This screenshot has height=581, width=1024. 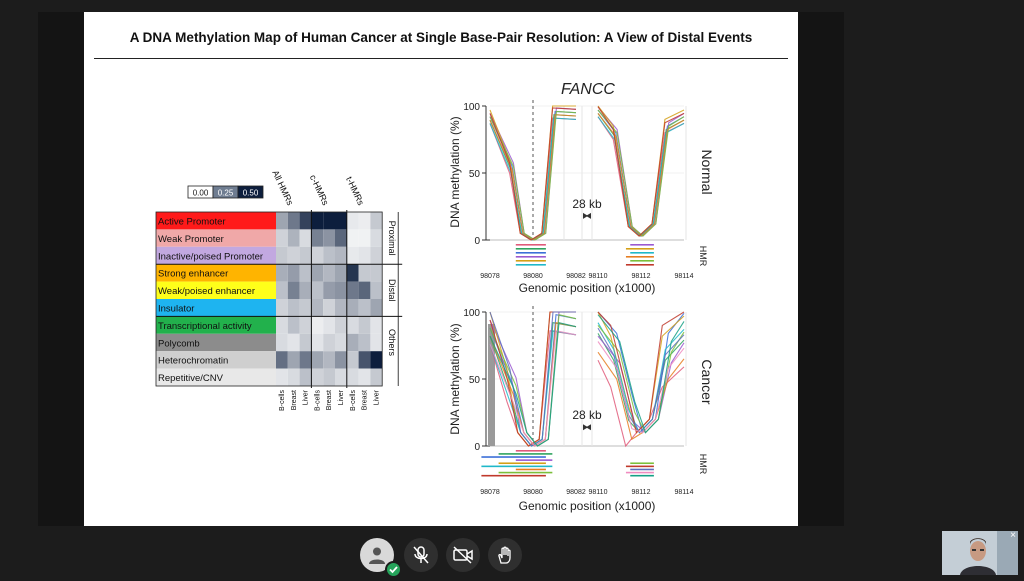 I want to click on x-tick-label: 98082, so click(x=576, y=492).